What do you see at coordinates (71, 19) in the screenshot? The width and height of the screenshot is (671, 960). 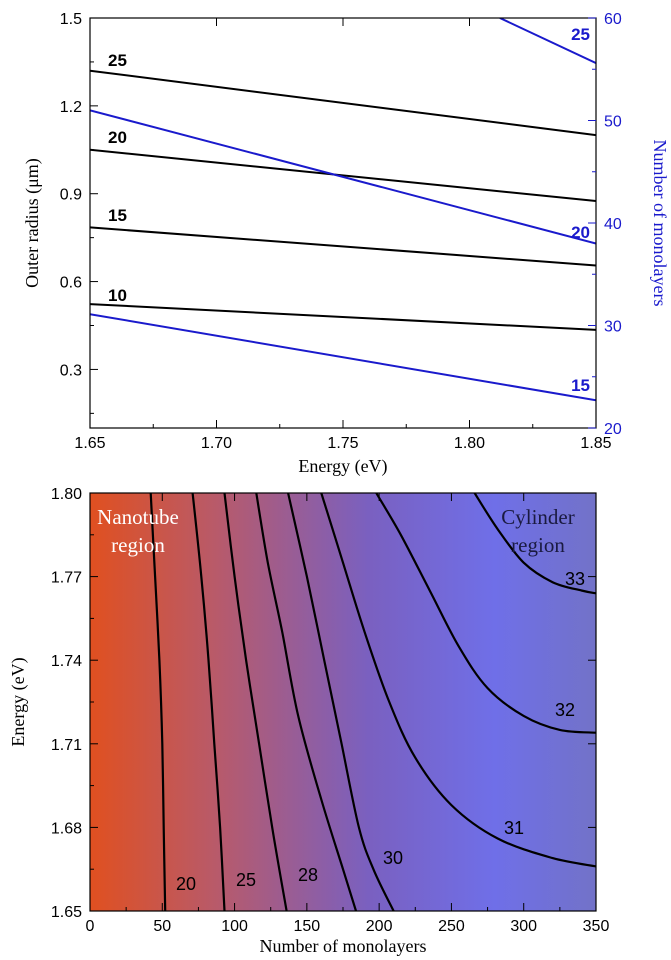 I see `top-y-tick-label: 1.5` at bounding box center [71, 19].